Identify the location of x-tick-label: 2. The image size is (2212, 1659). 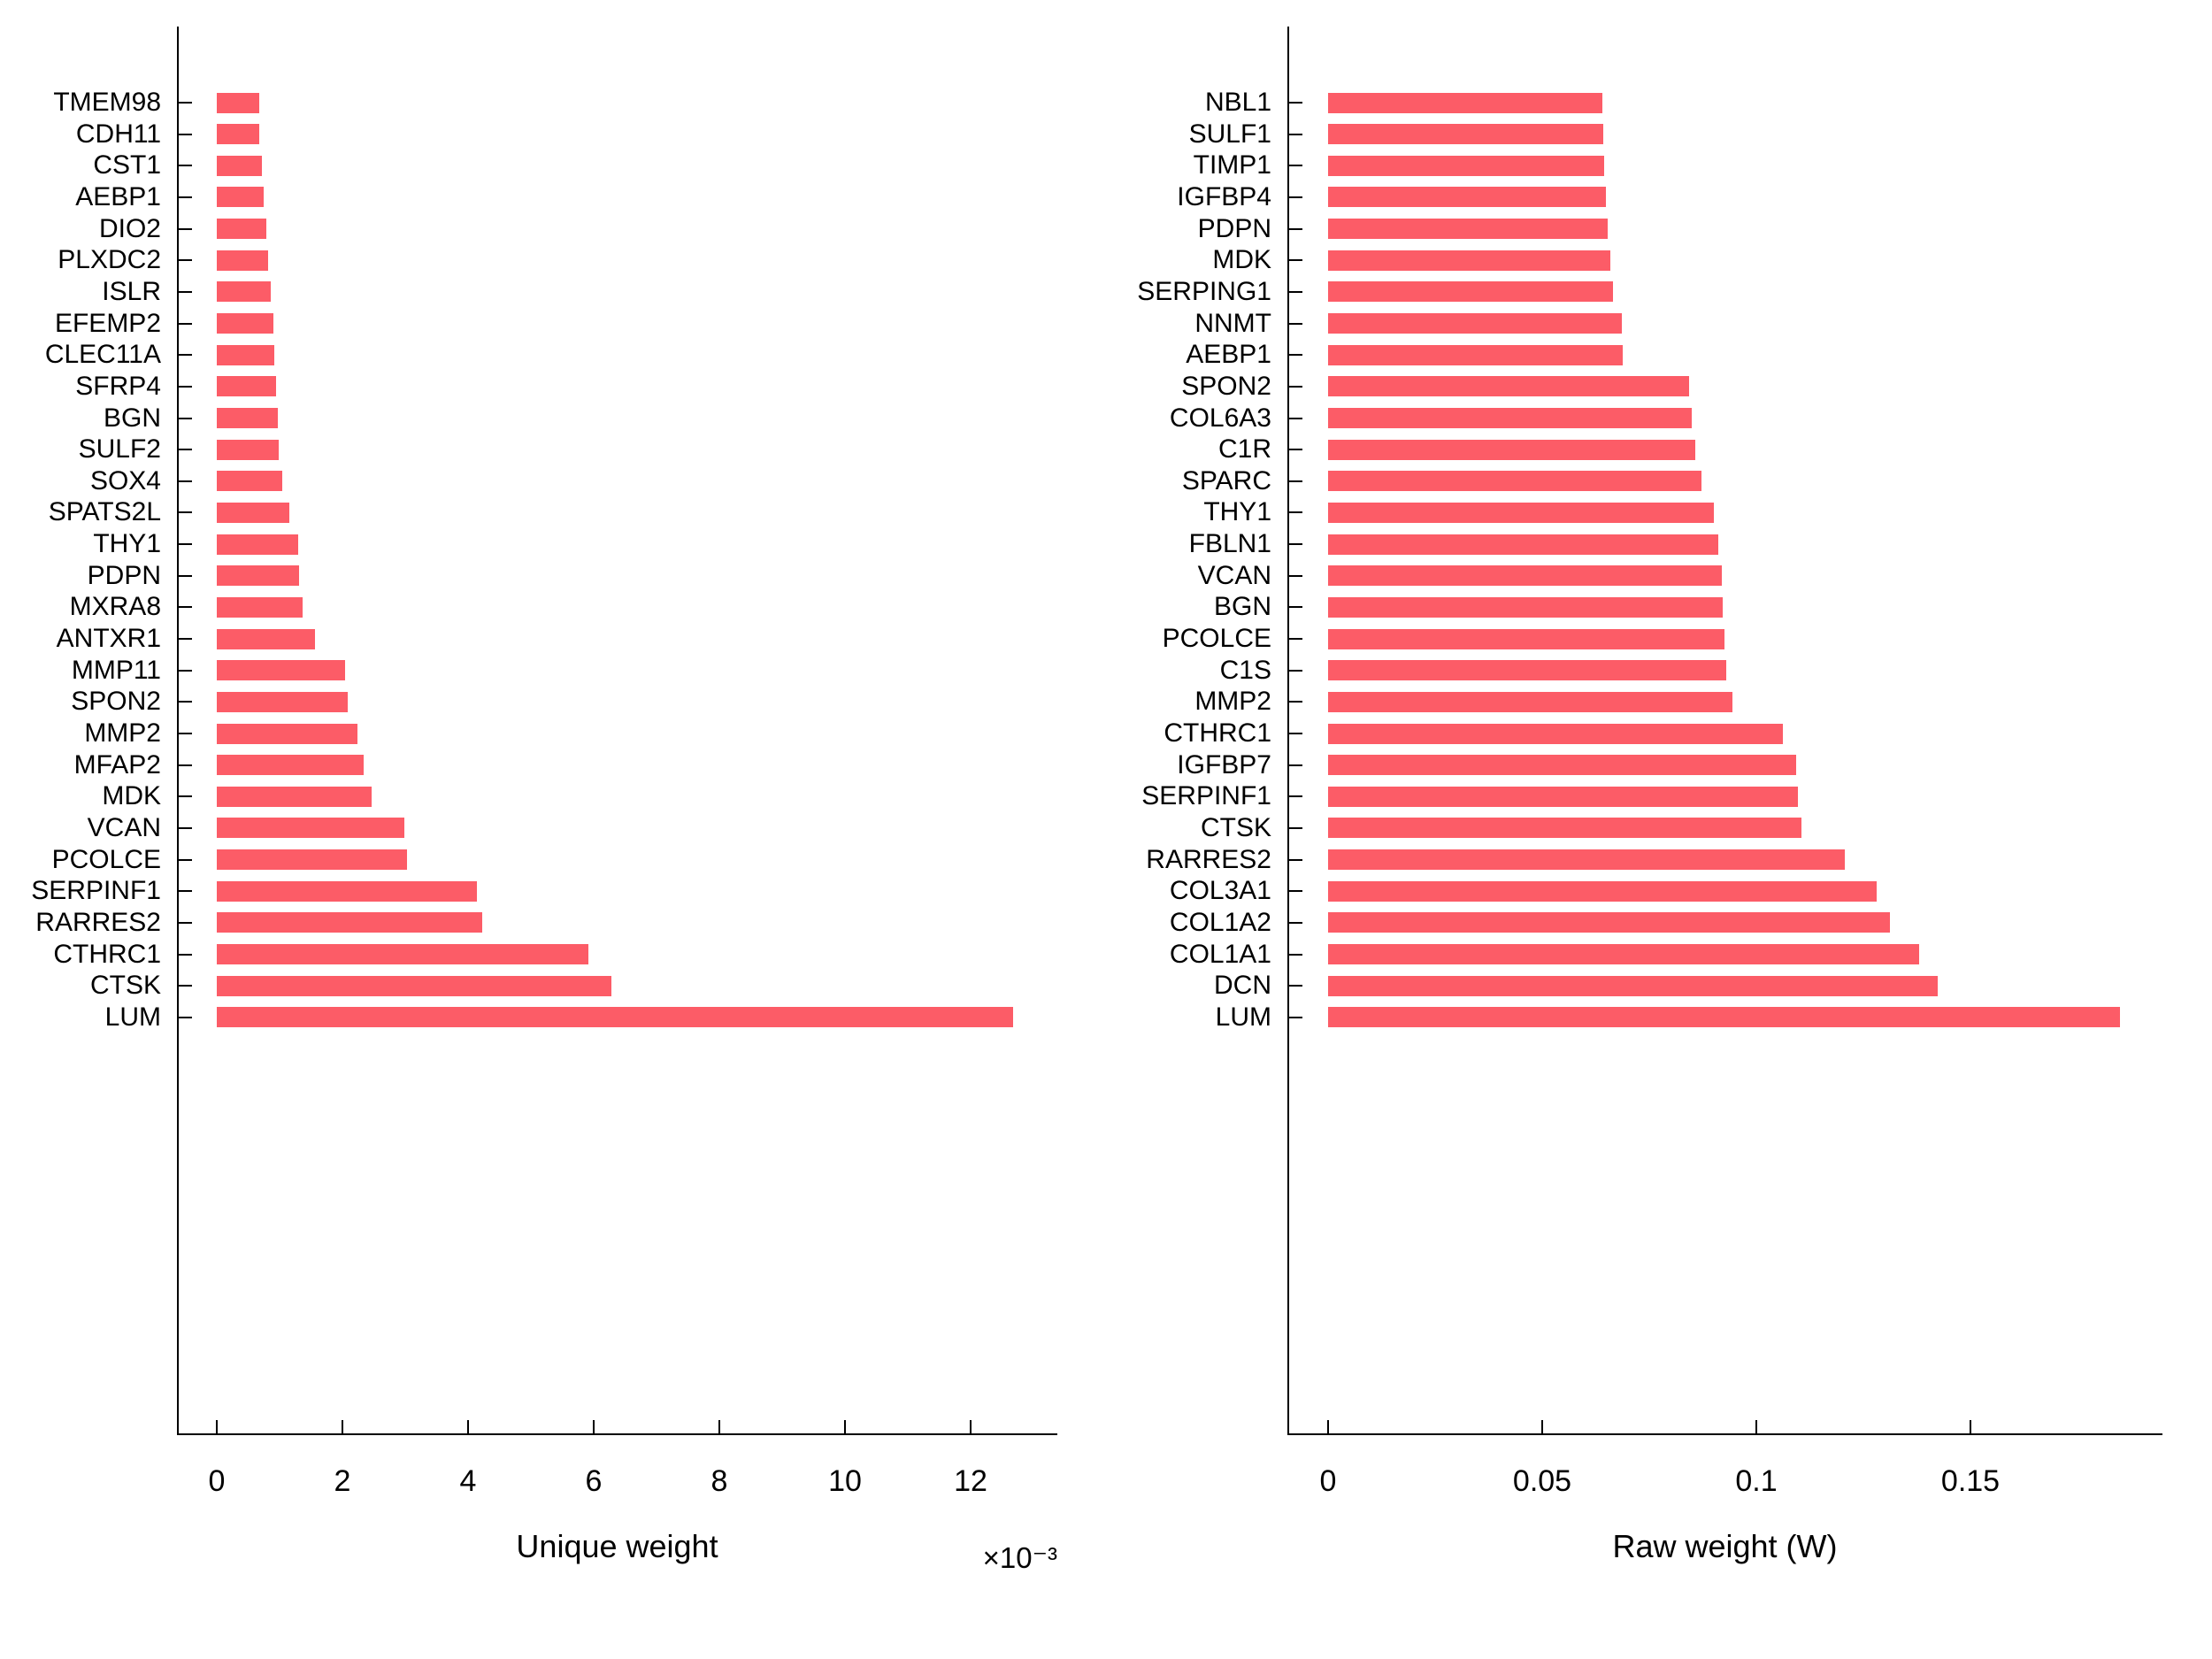
(343, 1481).